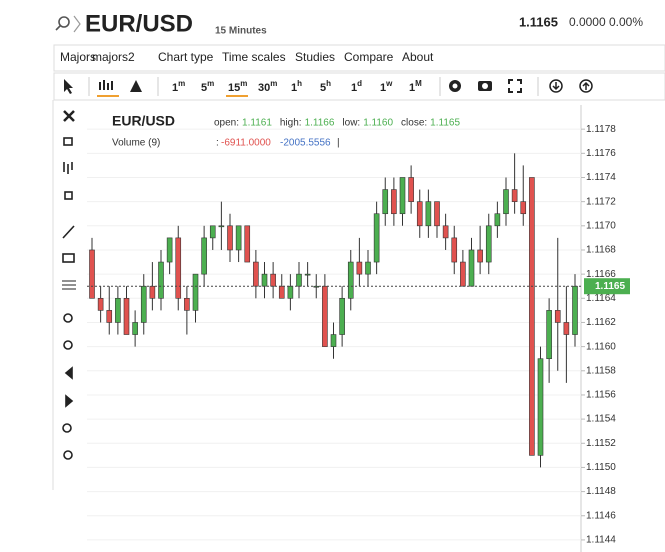  What do you see at coordinates (68, 345) in the screenshot?
I see `zoom-out` at bounding box center [68, 345].